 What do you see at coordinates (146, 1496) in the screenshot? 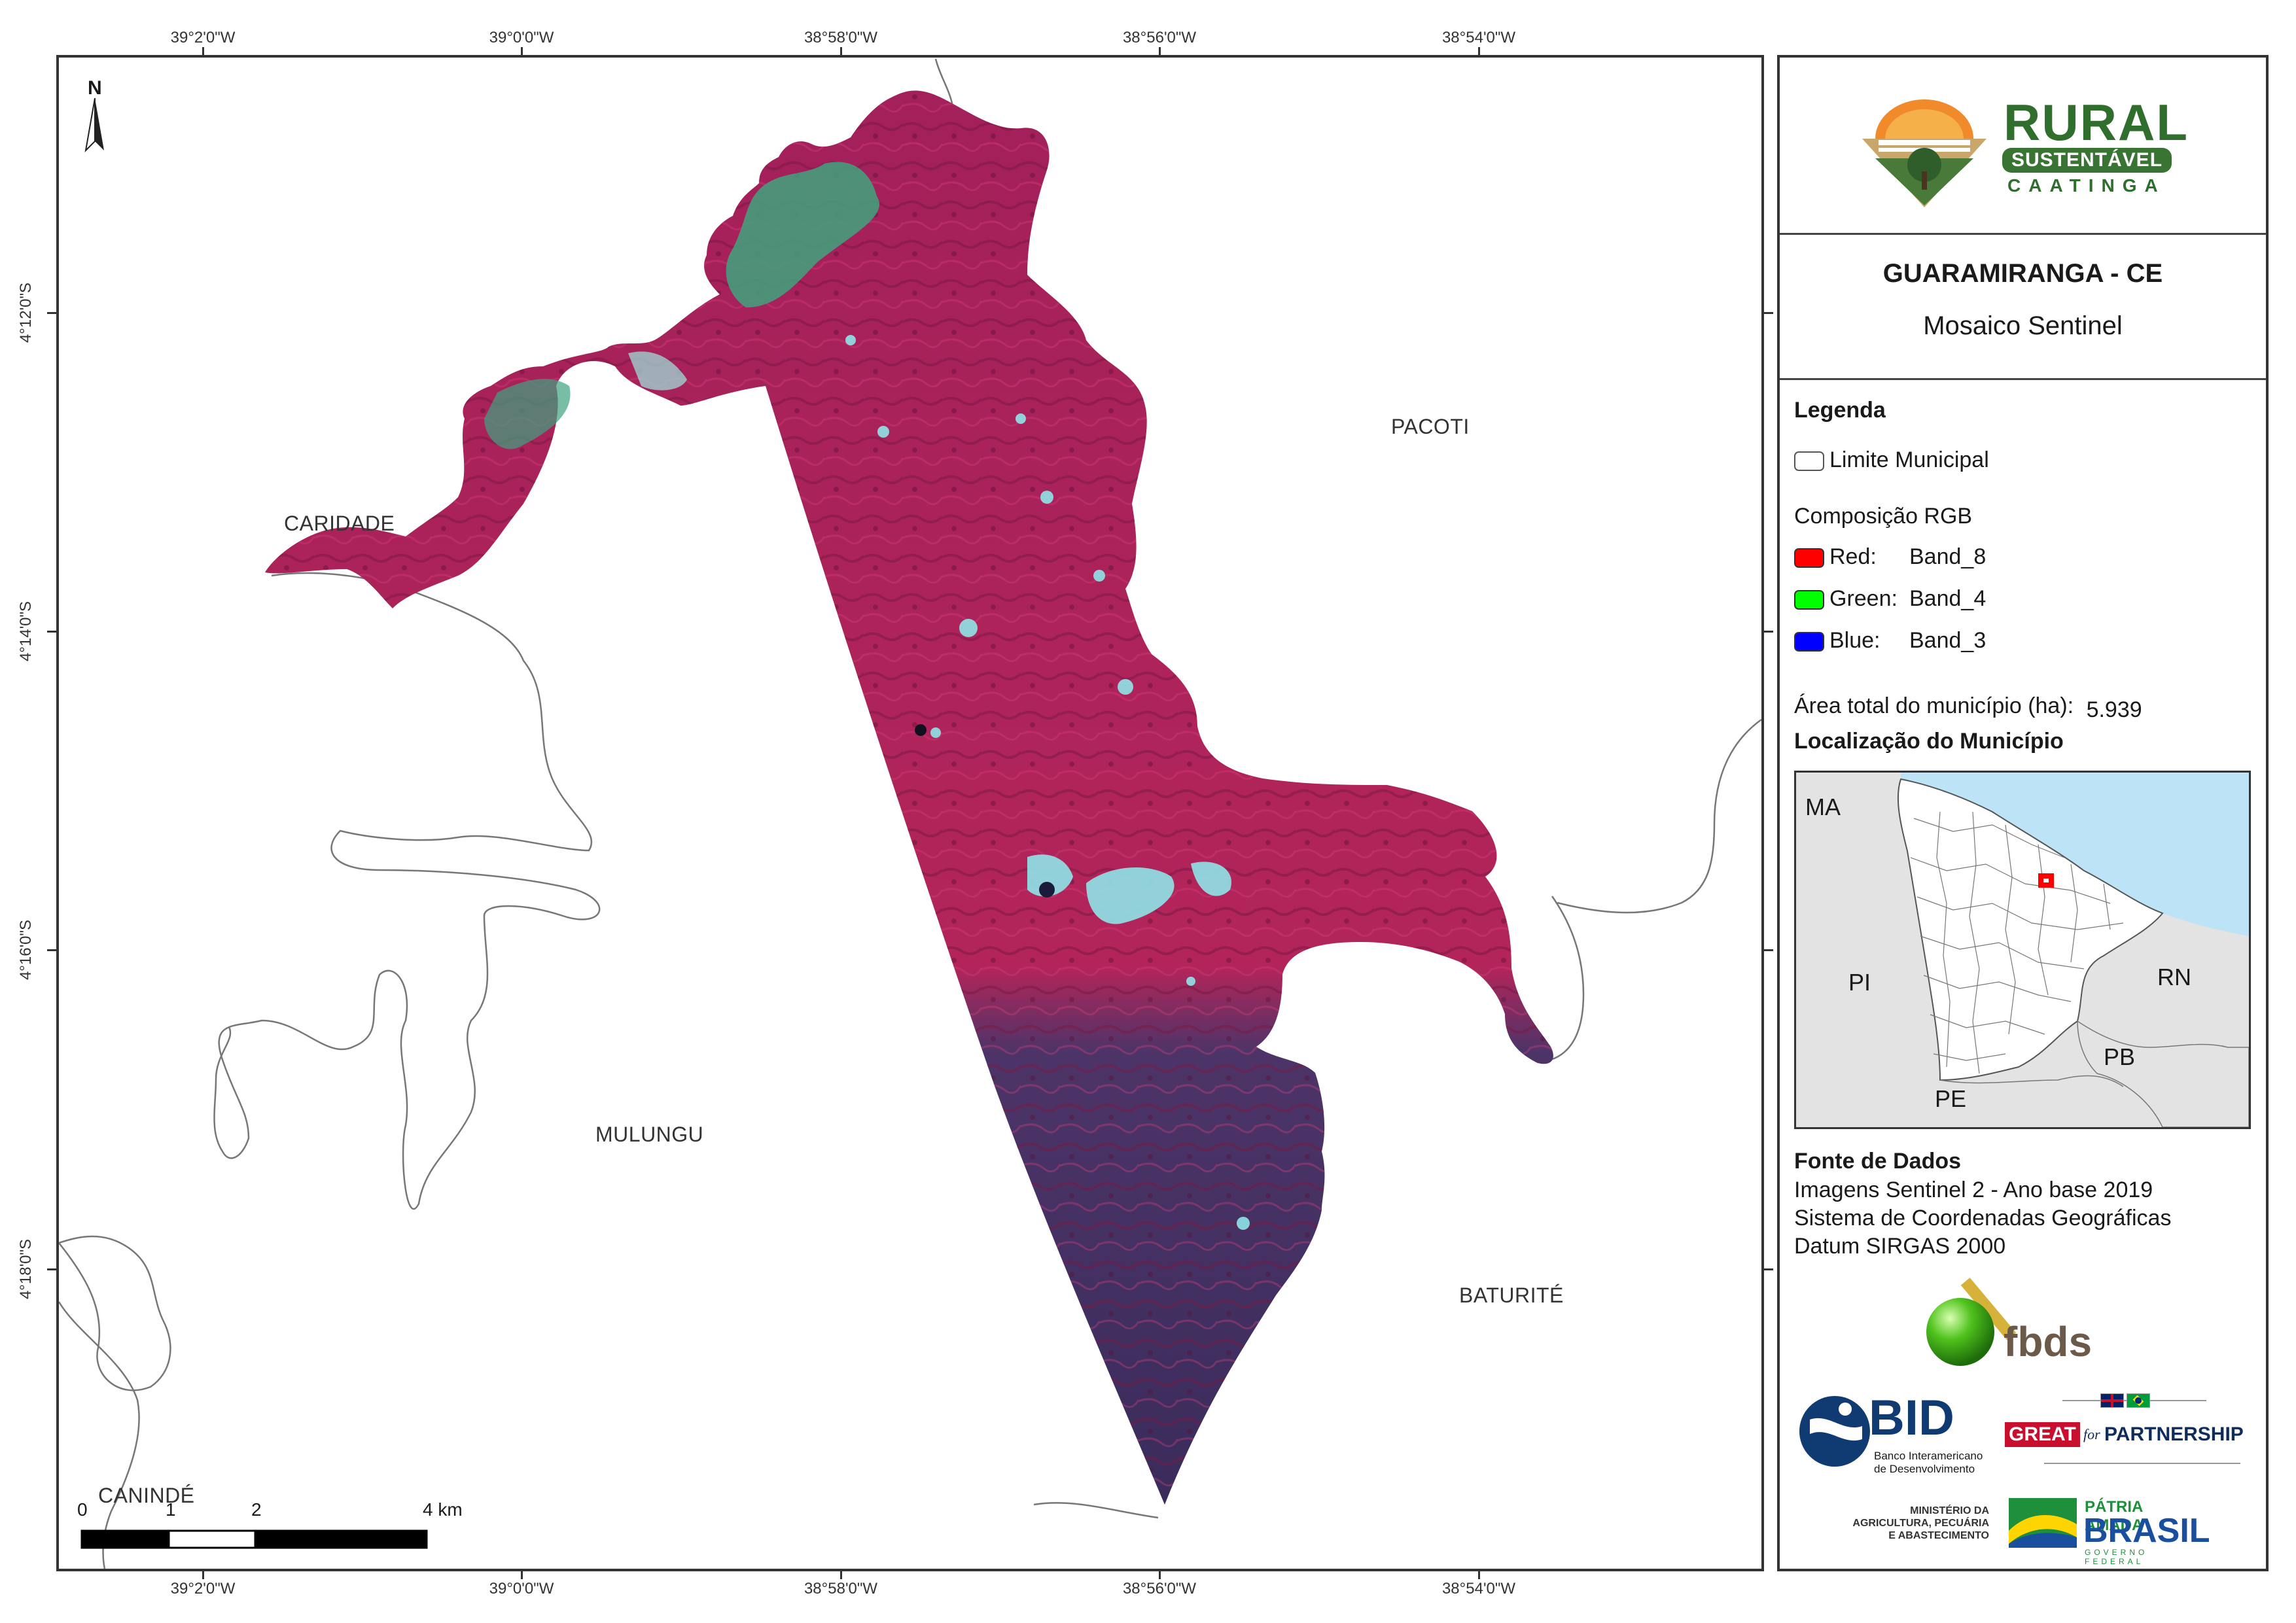
I see `label-caninde: CANINDÉ` at bounding box center [146, 1496].